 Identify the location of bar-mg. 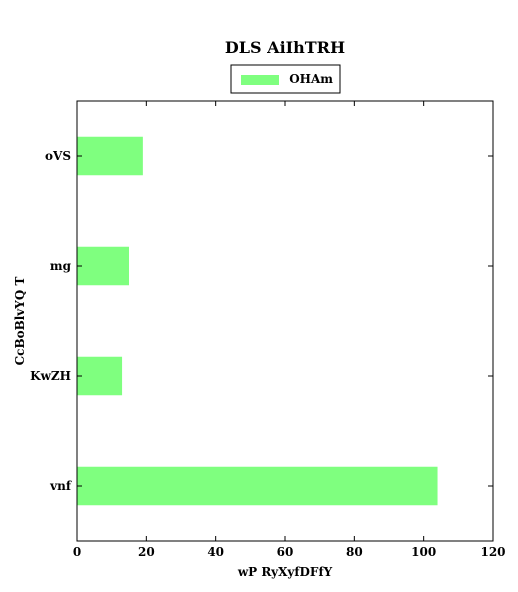
(103, 266).